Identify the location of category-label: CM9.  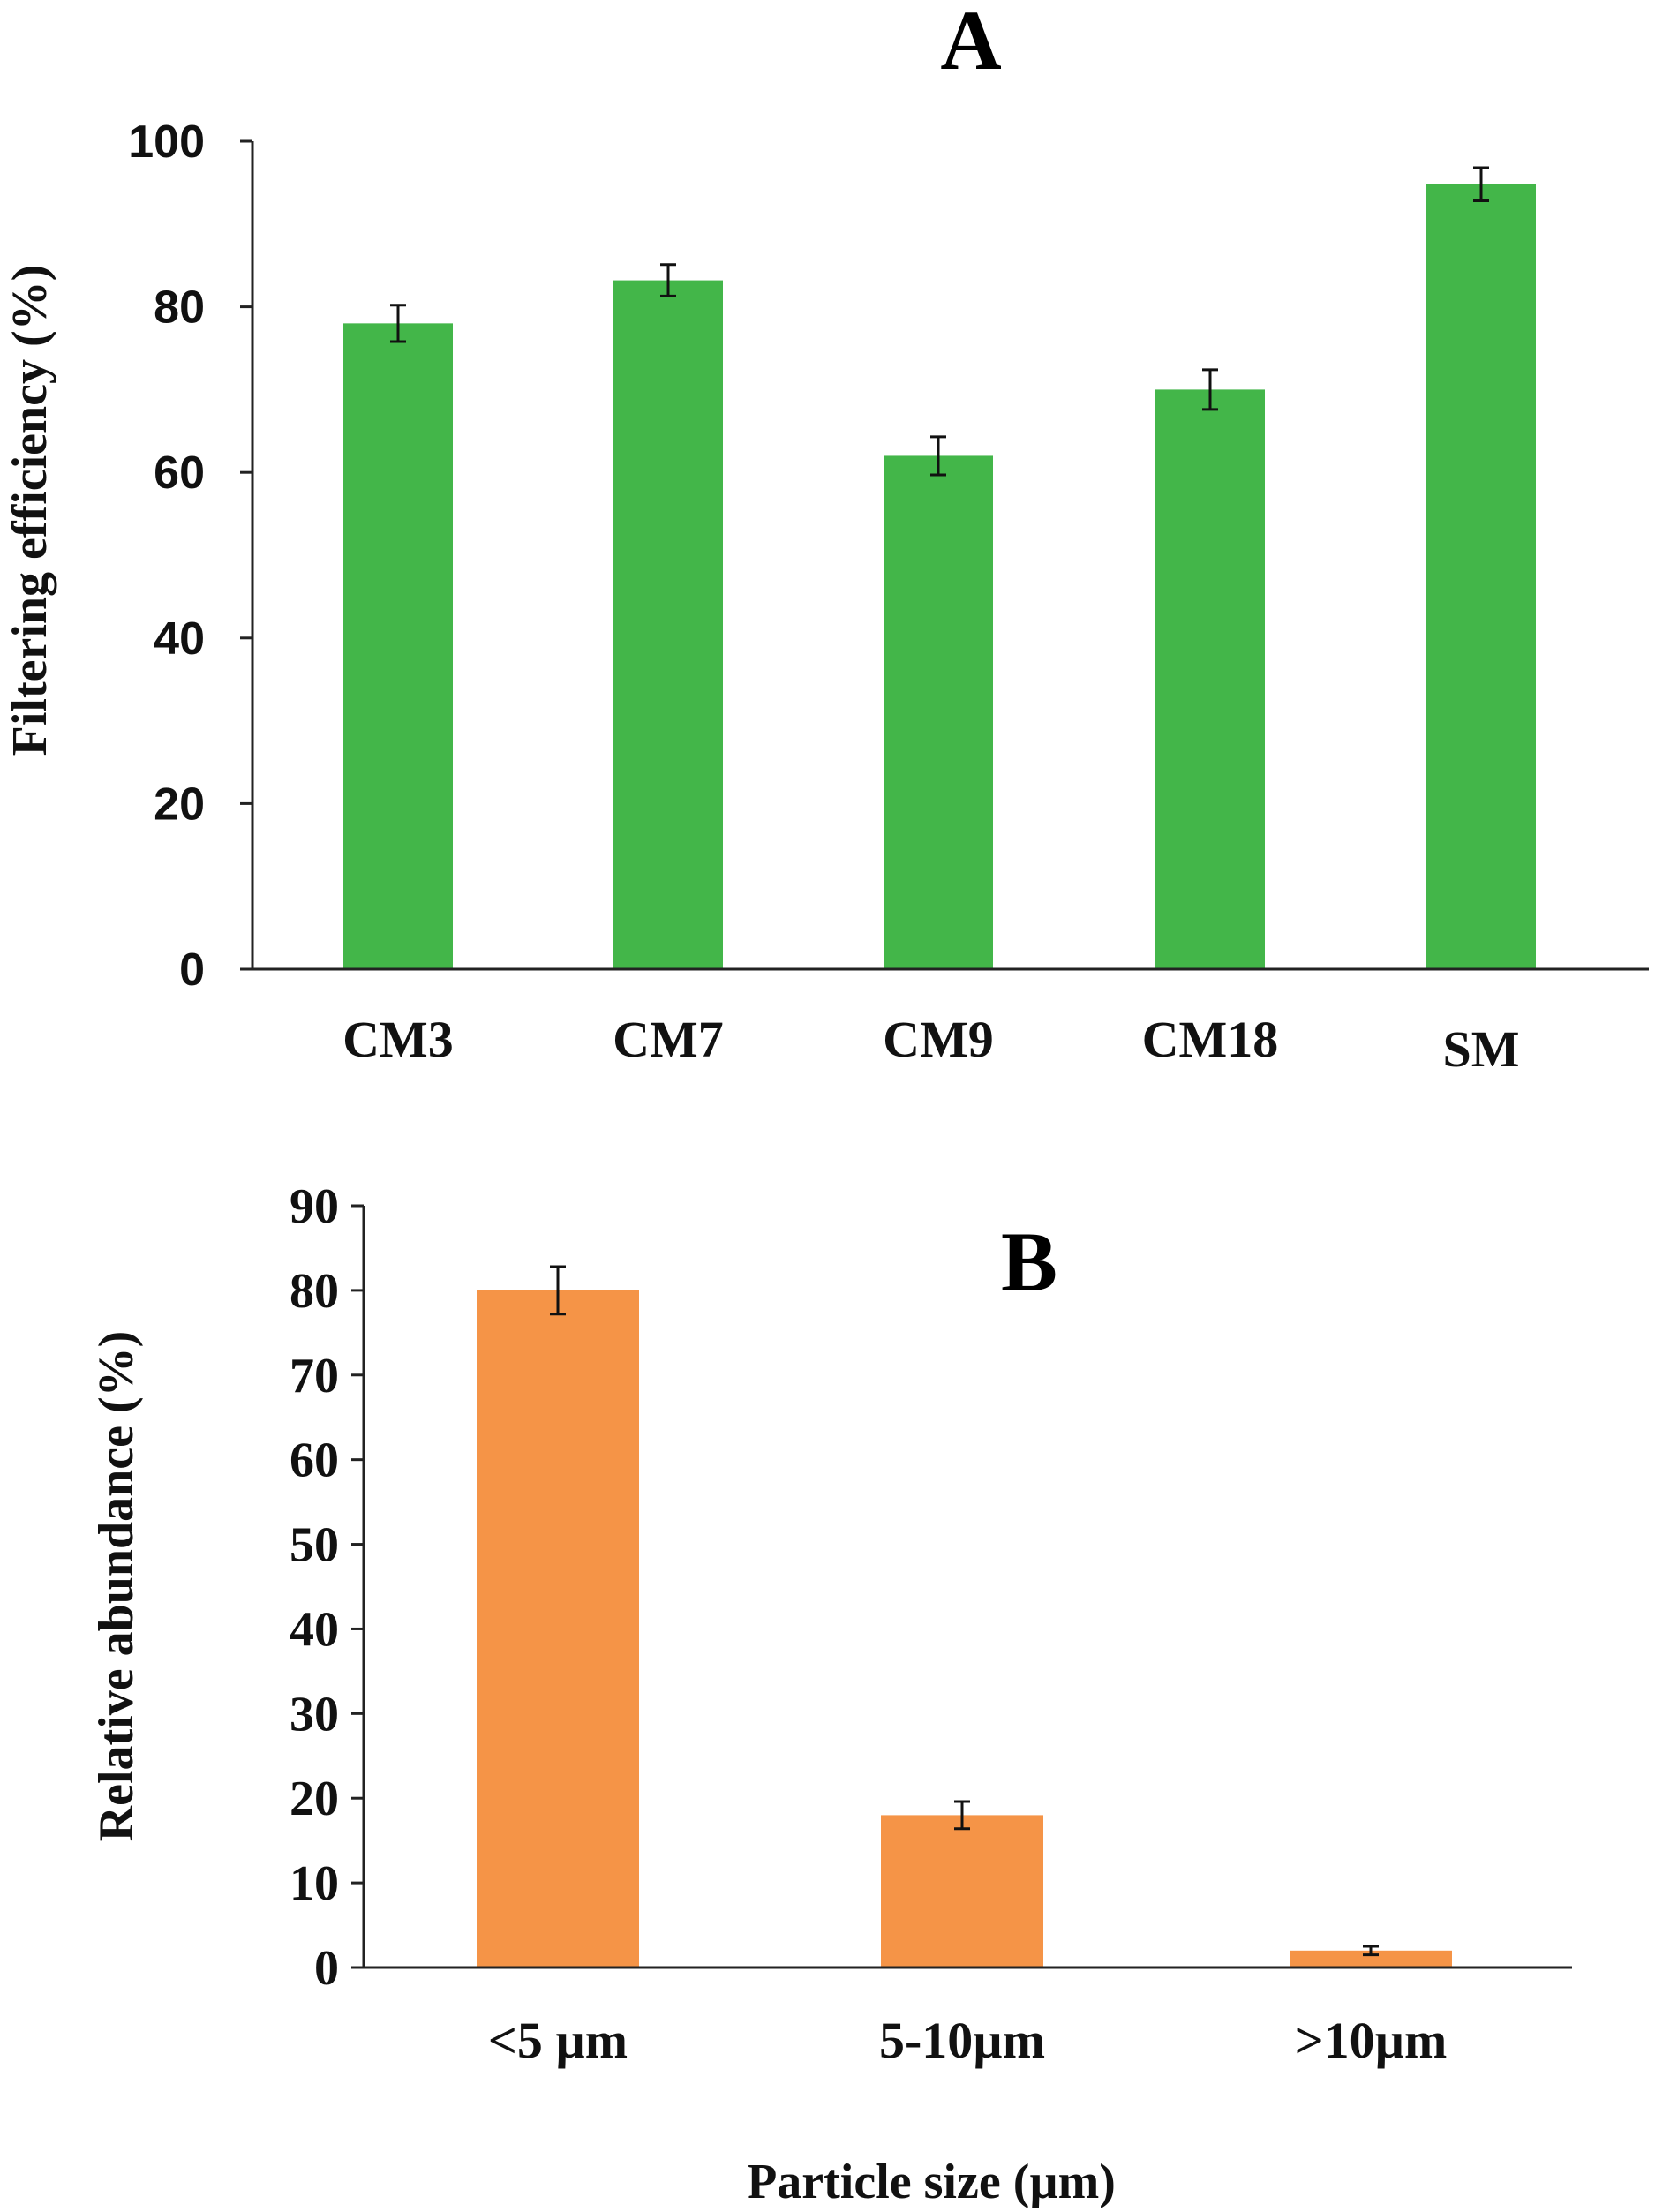
(939, 1039).